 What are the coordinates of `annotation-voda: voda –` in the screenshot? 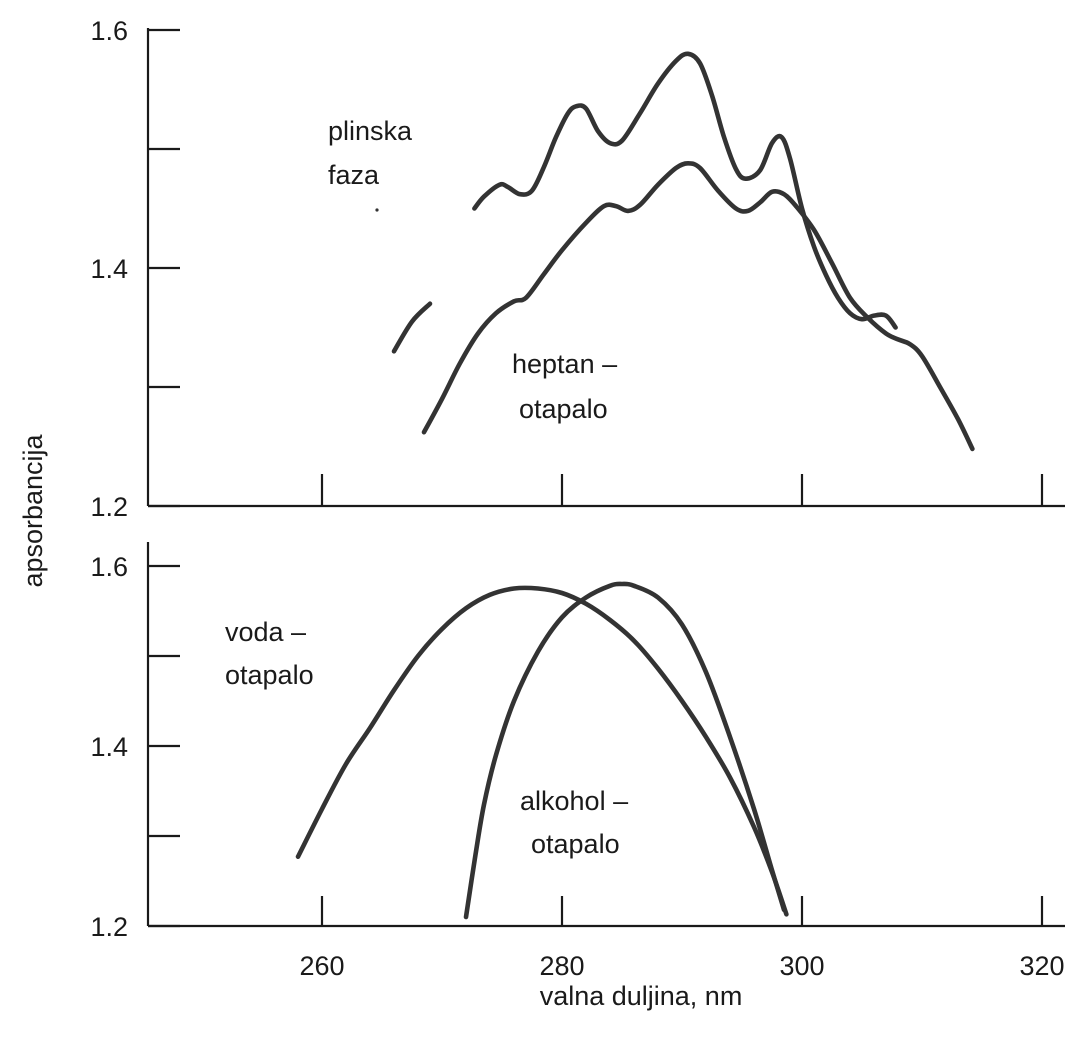 It's located at (265, 632).